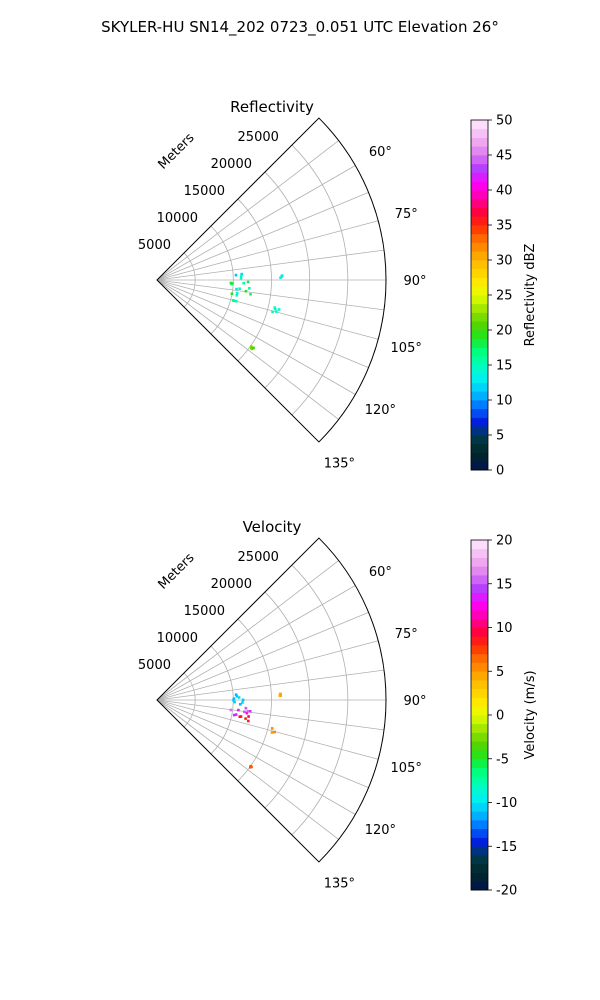 Image resolution: width=600 pixels, height=1000 pixels. I want to click on colorbar-tick-label: 30, so click(504, 261).